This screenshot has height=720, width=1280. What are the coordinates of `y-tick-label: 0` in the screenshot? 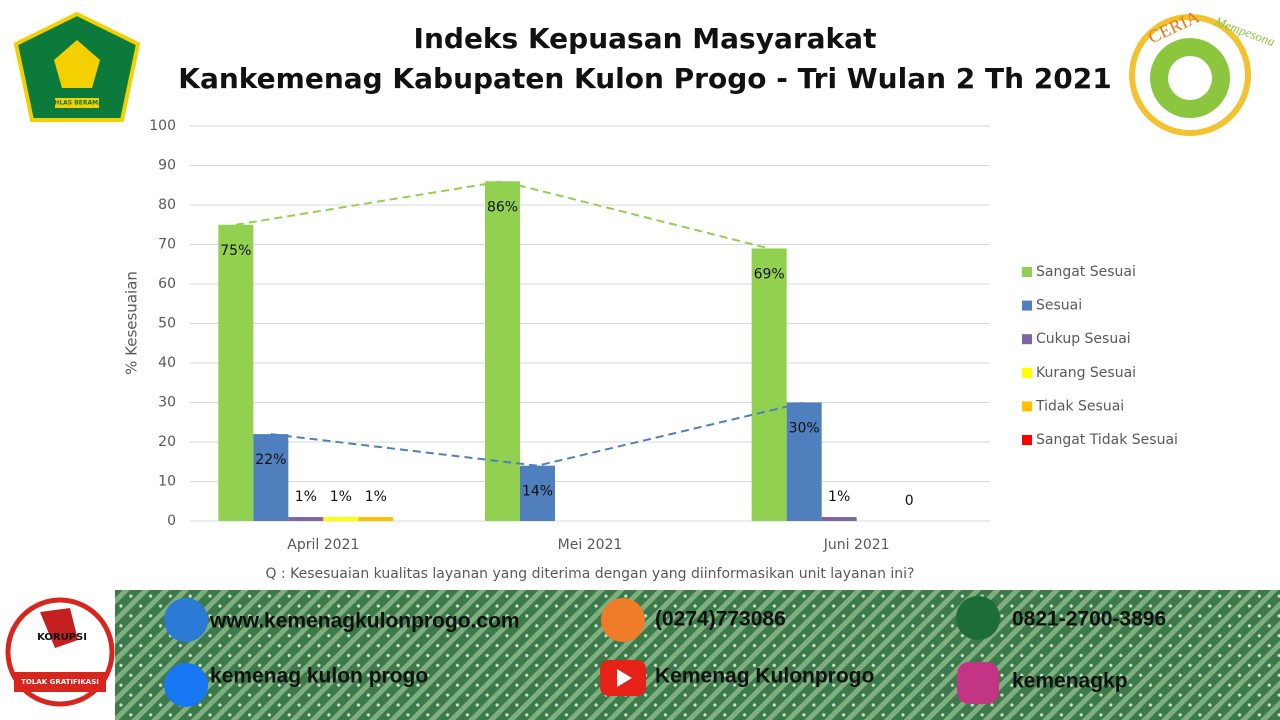 It's located at (171, 521).